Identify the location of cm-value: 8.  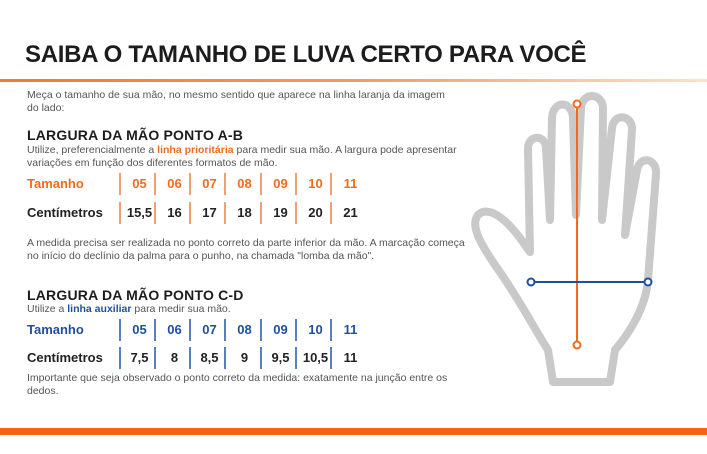
(174, 357).